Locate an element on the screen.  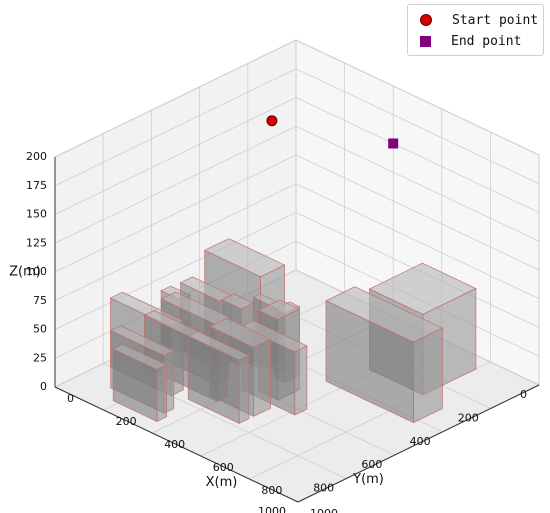
y-axis-title: Y(m) is located at coordinates (368, 479).